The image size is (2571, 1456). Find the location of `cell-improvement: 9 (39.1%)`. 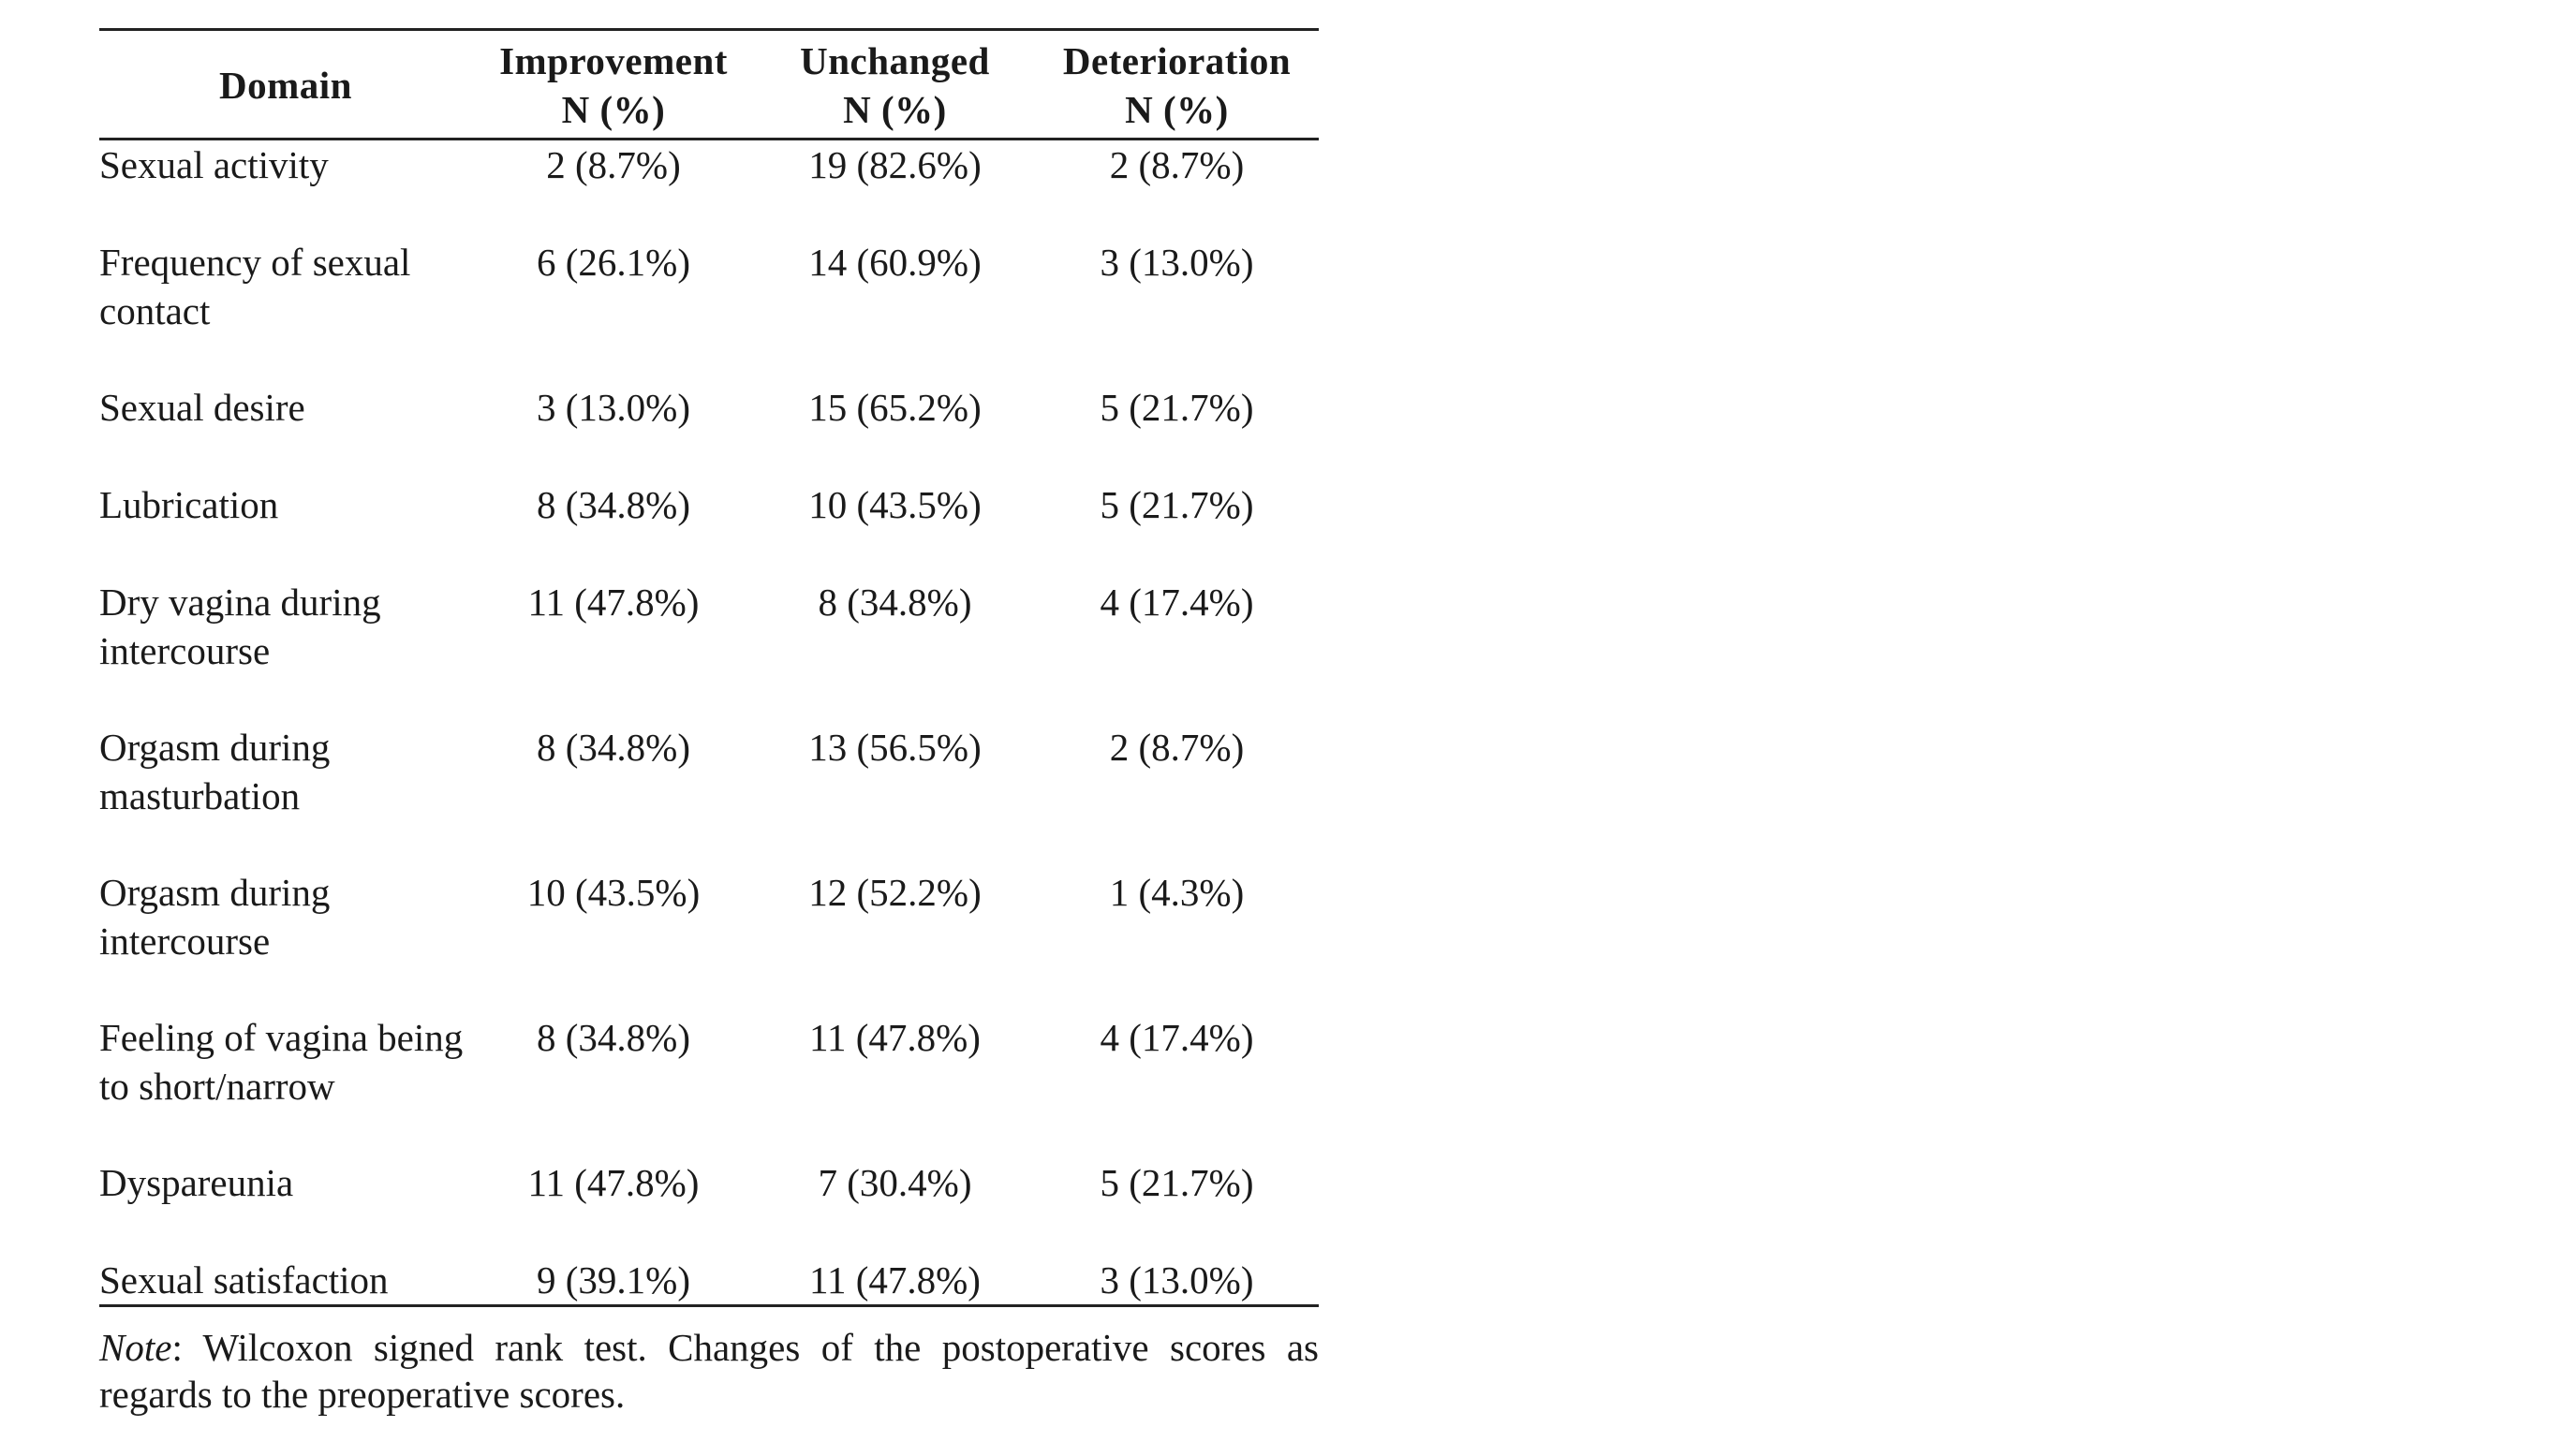

cell-improvement: 9 (39.1%) is located at coordinates (613, 1280).